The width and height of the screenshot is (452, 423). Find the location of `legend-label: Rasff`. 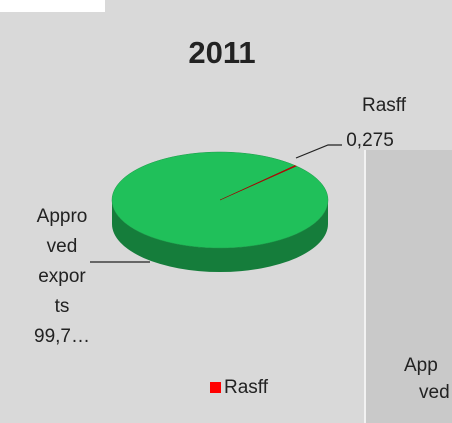

legend-label: Rasff is located at coordinates (246, 387).